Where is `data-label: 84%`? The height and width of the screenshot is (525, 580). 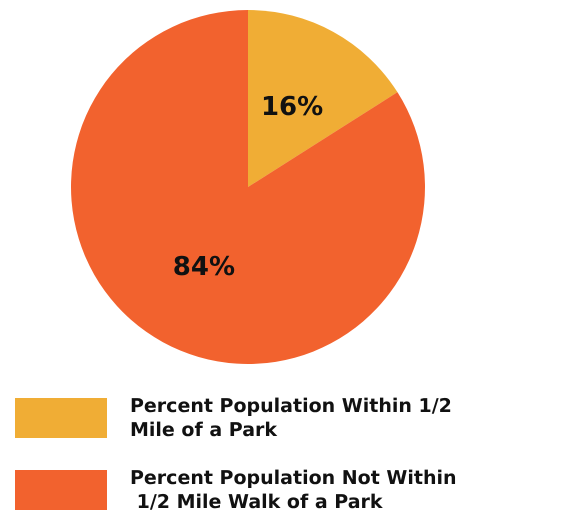 data-label: 84% is located at coordinates (204, 267).